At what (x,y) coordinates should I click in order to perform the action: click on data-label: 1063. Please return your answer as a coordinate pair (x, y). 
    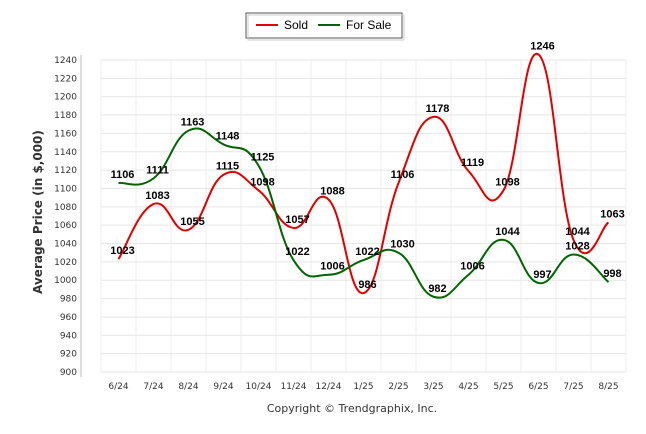
    Looking at the image, I should click on (612, 214).